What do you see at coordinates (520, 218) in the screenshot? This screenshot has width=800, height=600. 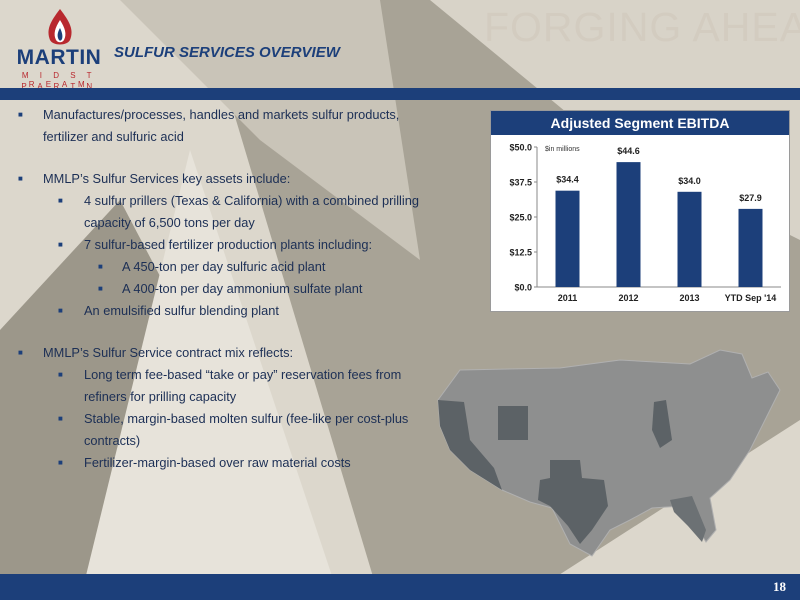 I see `y-tick-label: $25.0` at bounding box center [520, 218].